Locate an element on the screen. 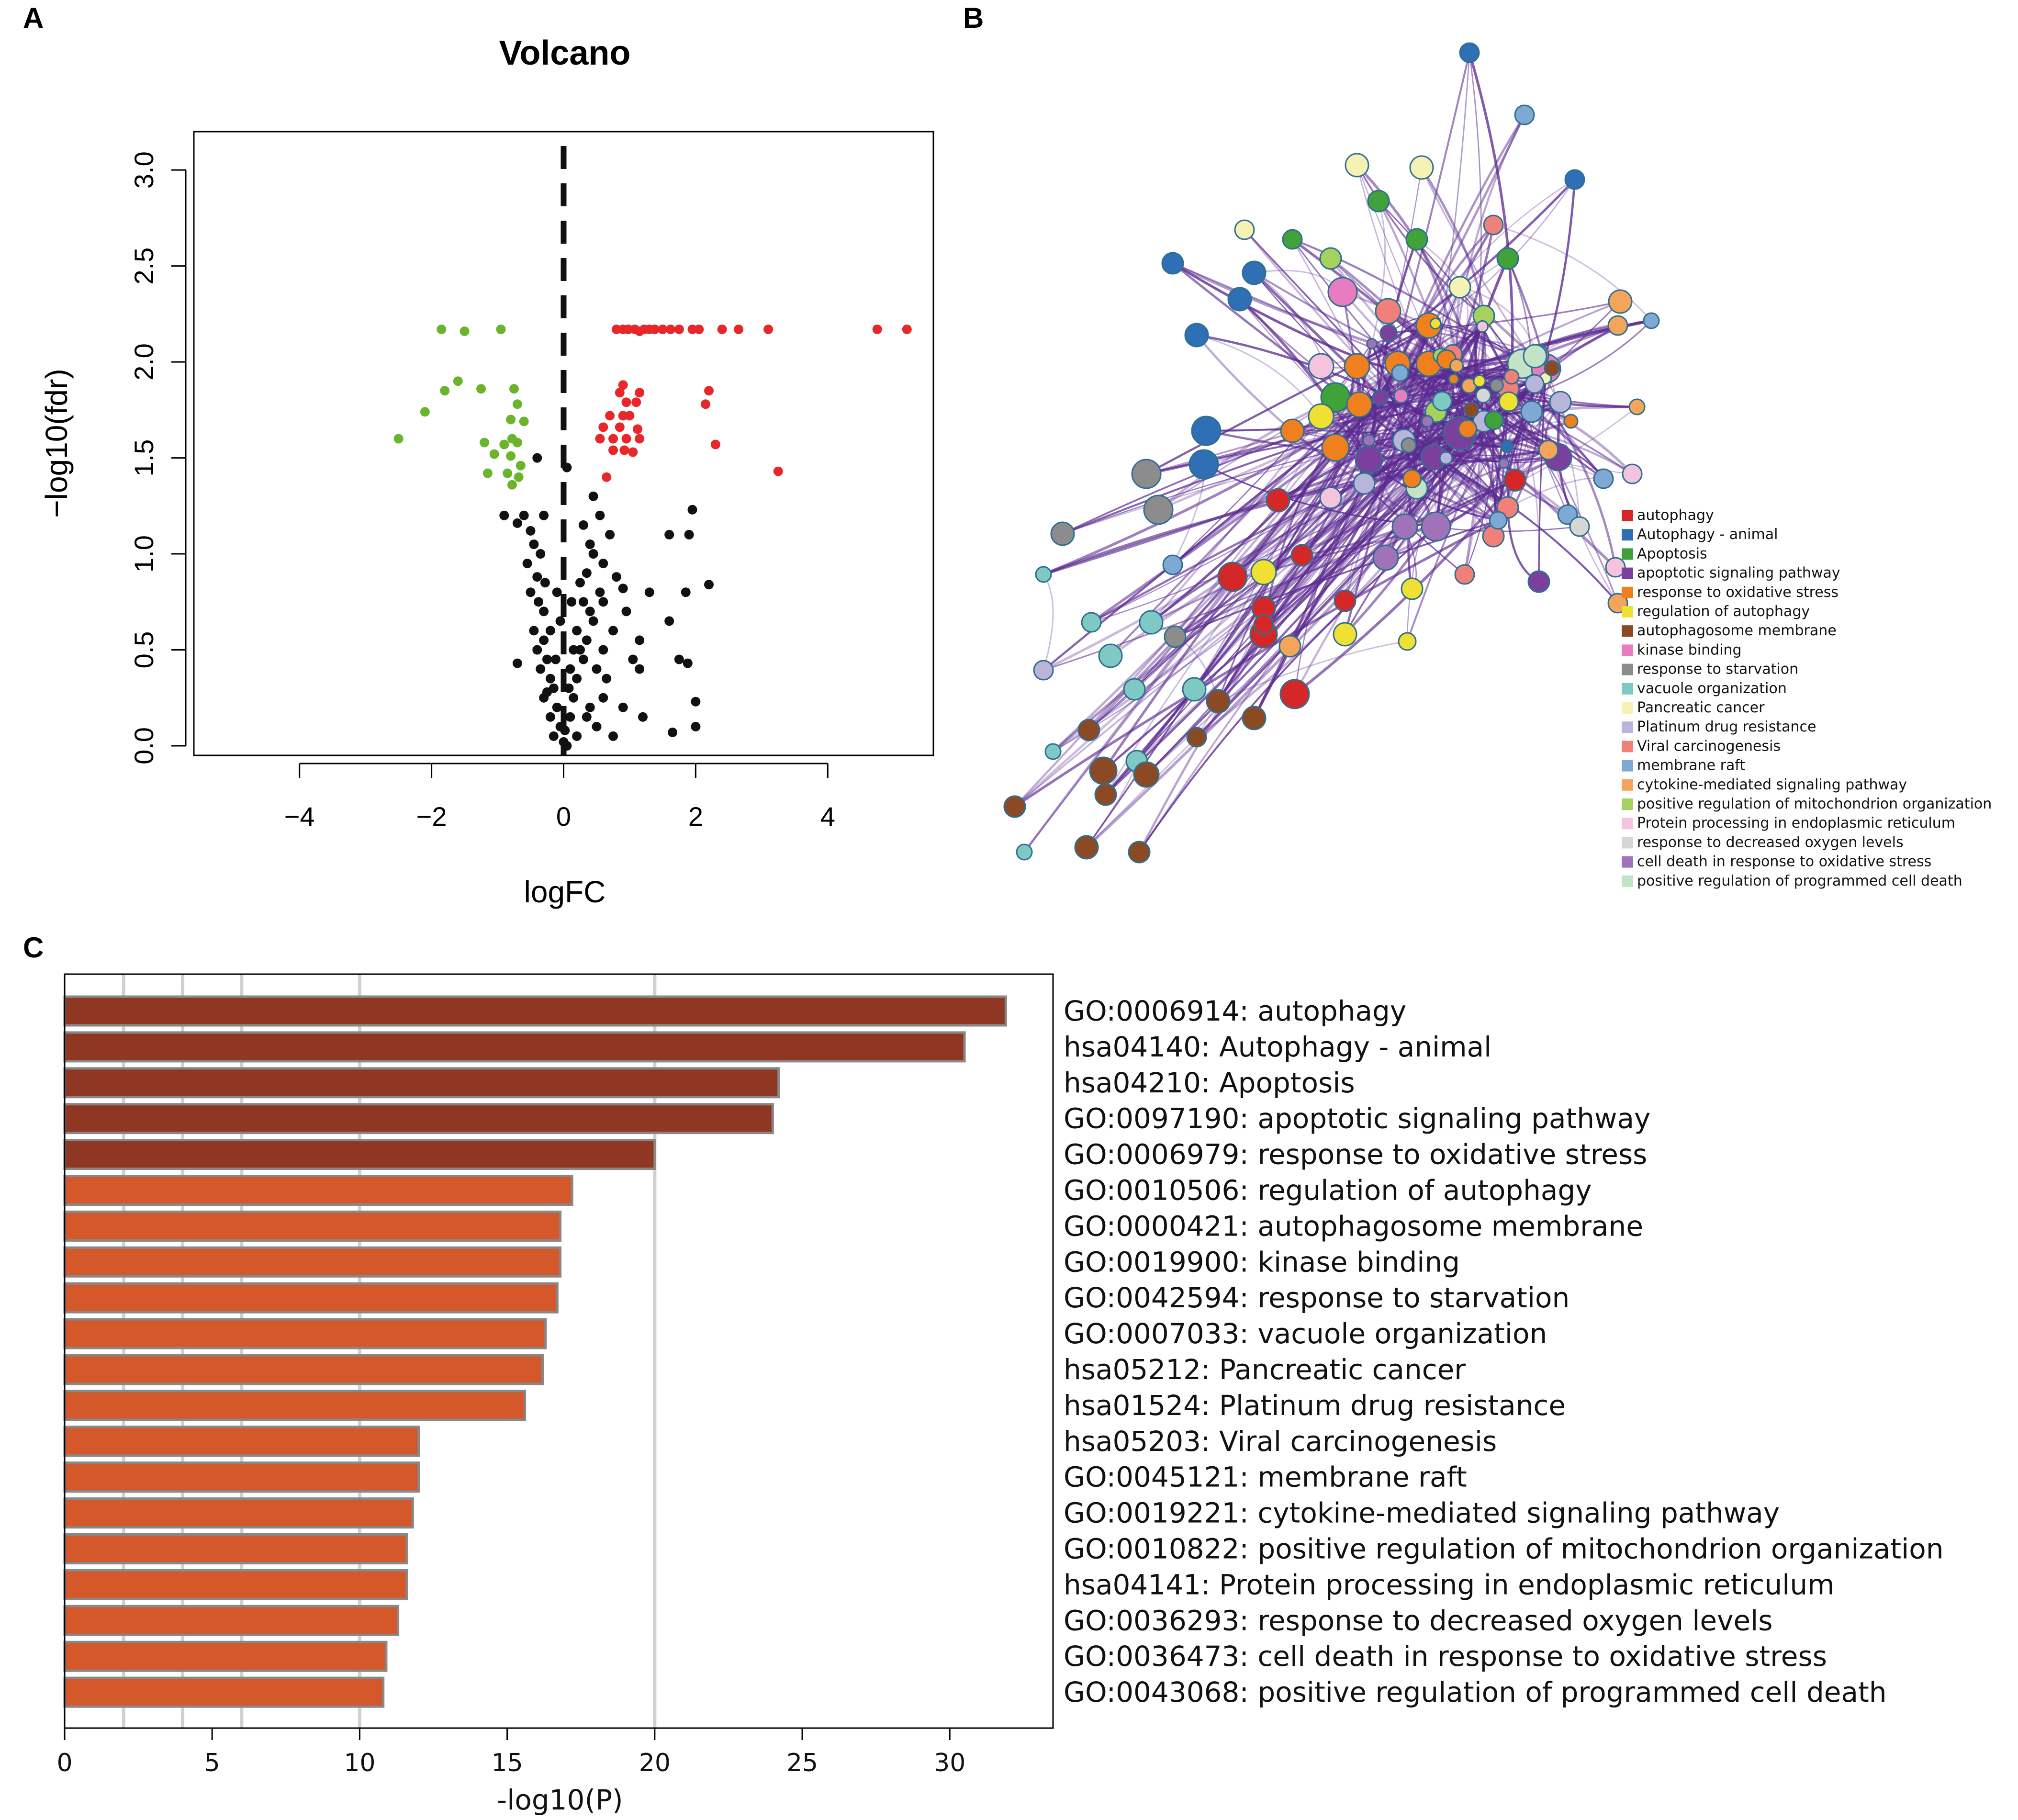 Image resolution: width=2018 pixels, height=1820 pixels. enrichment-term-13: GO:0045121: membrane raft is located at coordinates (1265, 1478).